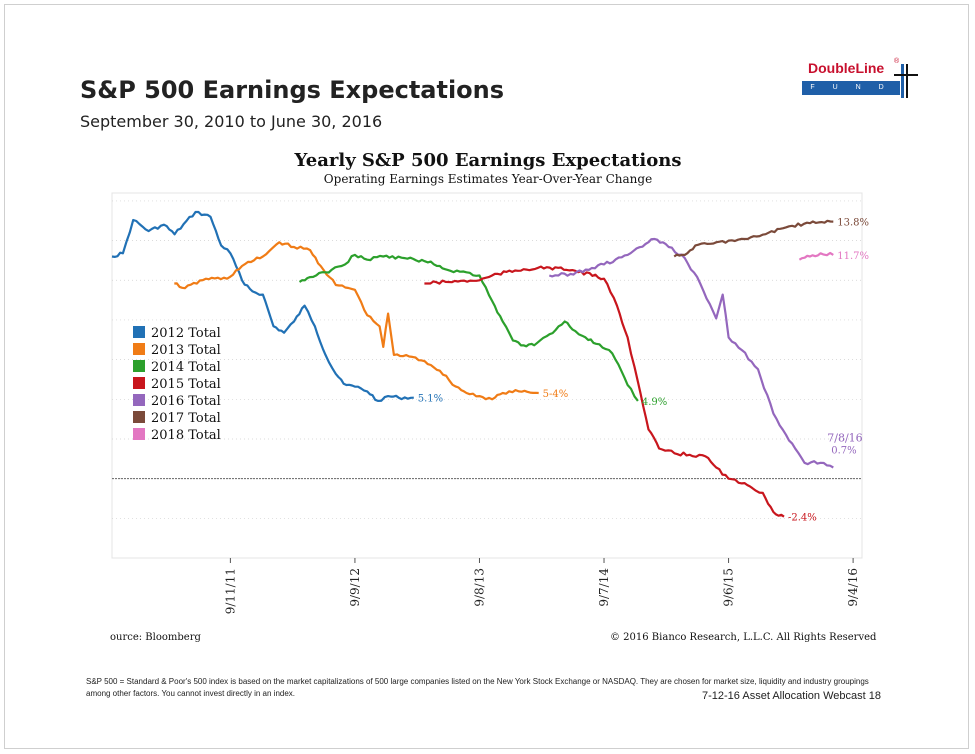  Describe the element at coordinates (691, 353) in the screenshot. I see `series-line-2016-total` at that location.